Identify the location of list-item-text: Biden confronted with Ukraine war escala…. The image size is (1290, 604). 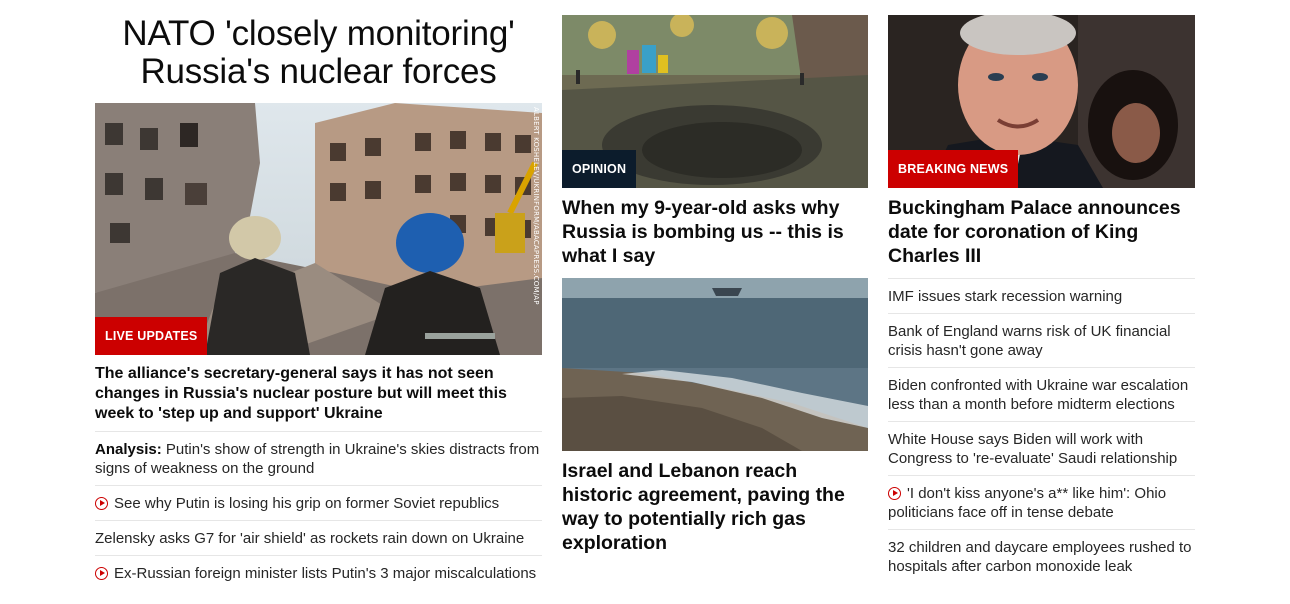
(1038, 395).